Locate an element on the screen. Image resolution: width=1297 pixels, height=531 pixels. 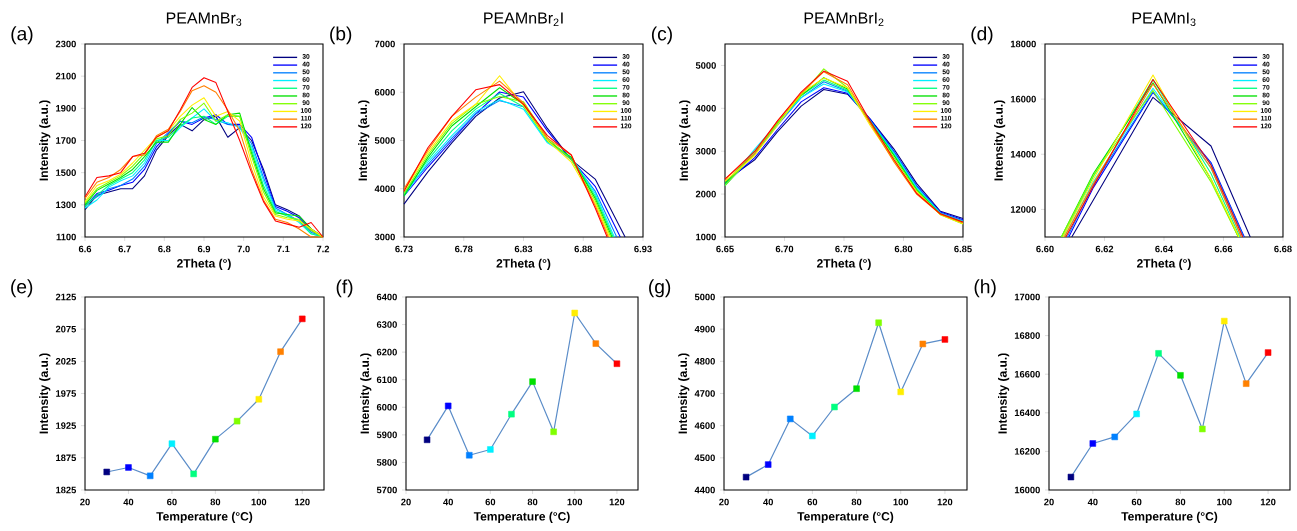
y-tick-label: 1700 is located at coordinates (66, 140).